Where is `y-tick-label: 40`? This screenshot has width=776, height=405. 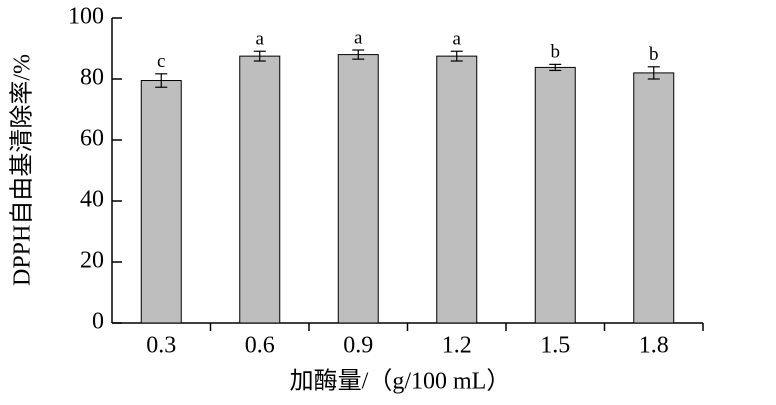
y-tick-label: 40 is located at coordinates (92, 200).